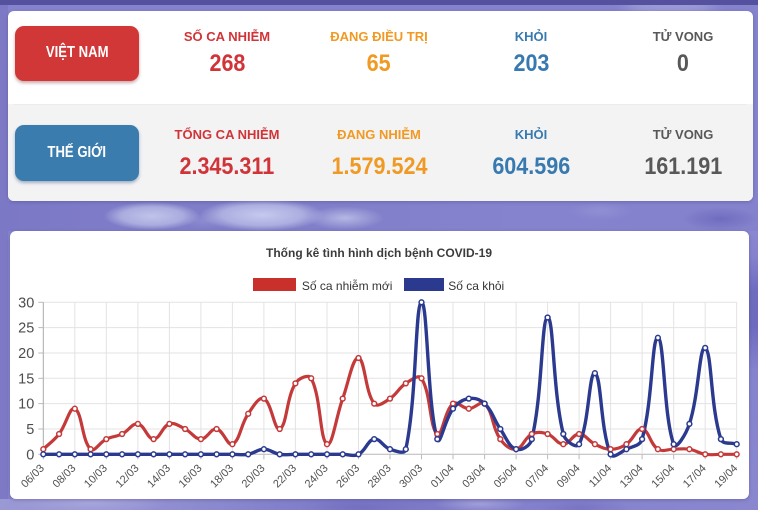 The width and height of the screenshot is (758, 510). Describe the element at coordinates (443, 476) in the screenshot. I see `svg-text: 01/04` at that location.